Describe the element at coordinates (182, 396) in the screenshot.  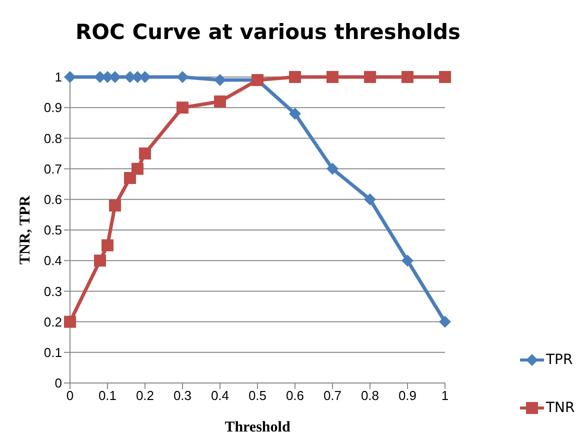
I see `x-tick-label: 0.3` at that location.